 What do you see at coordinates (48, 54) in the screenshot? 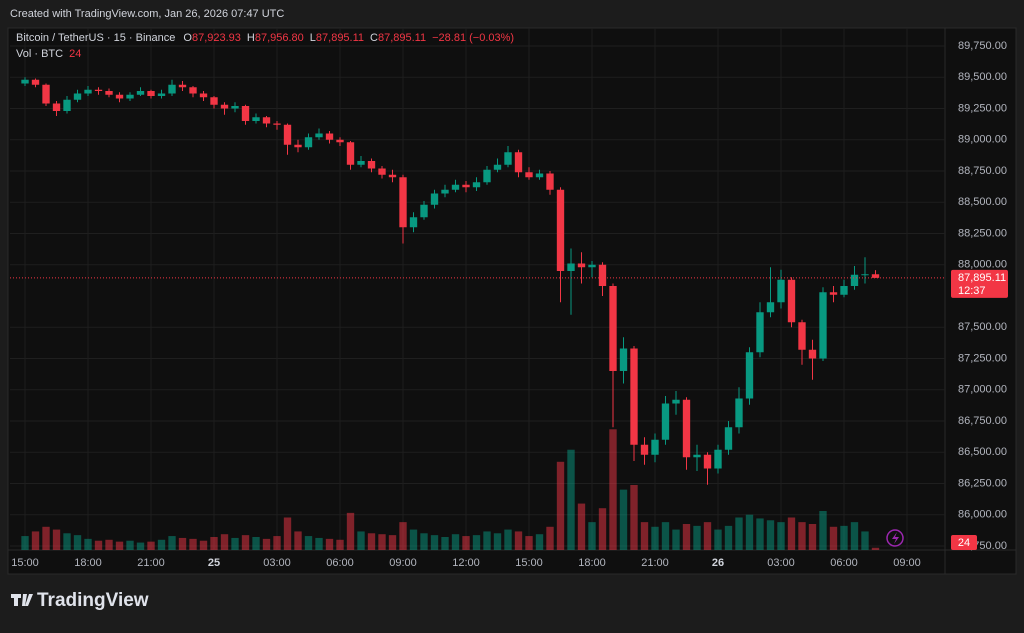
I see `volume-info: Vol · BTC 24` at bounding box center [48, 54].